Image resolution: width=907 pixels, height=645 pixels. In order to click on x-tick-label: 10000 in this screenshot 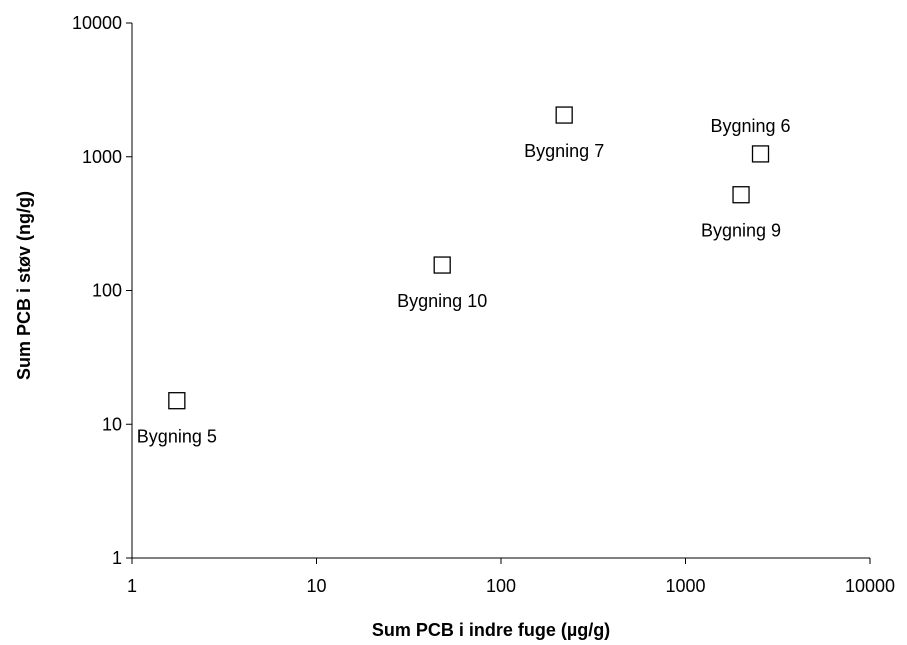, I will do `click(870, 586)`.